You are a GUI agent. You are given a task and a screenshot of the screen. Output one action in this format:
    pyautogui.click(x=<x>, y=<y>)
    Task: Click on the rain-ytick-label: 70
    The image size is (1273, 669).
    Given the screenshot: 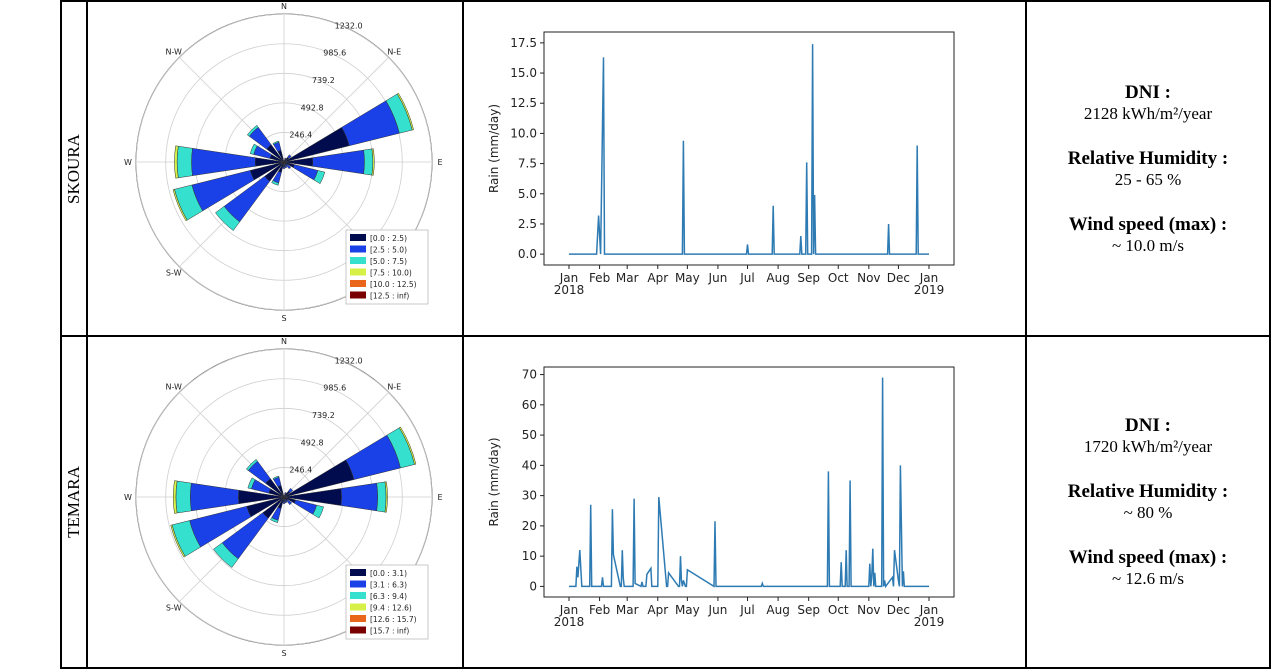 What is the action you would take?
    pyautogui.click(x=529, y=375)
    